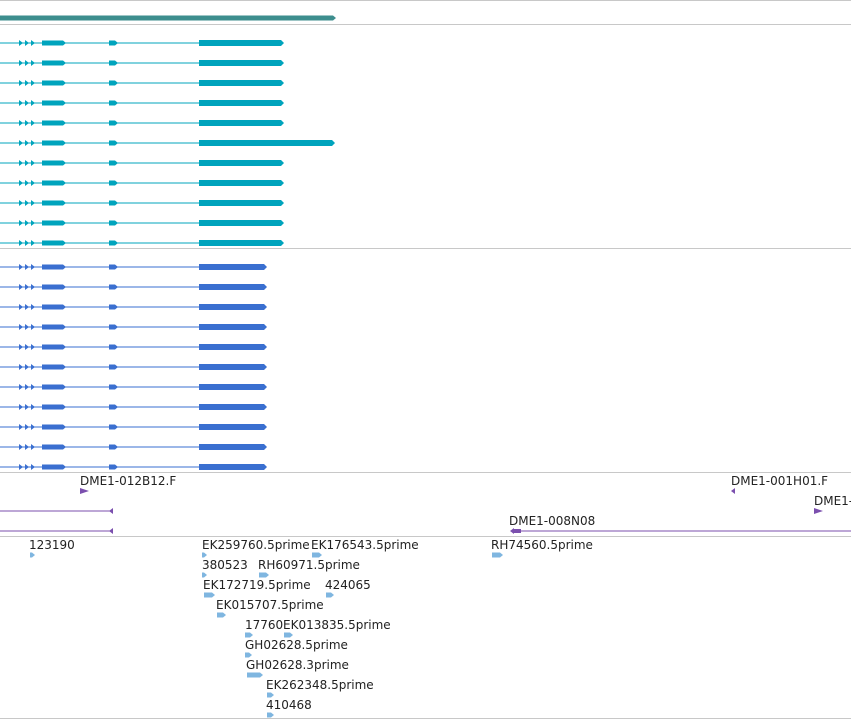 Image resolution: width=851 pixels, height=720 pixels. What do you see at coordinates (168, 18) in the screenshot?
I see `top-gene-feature` at bounding box center [168, 18].